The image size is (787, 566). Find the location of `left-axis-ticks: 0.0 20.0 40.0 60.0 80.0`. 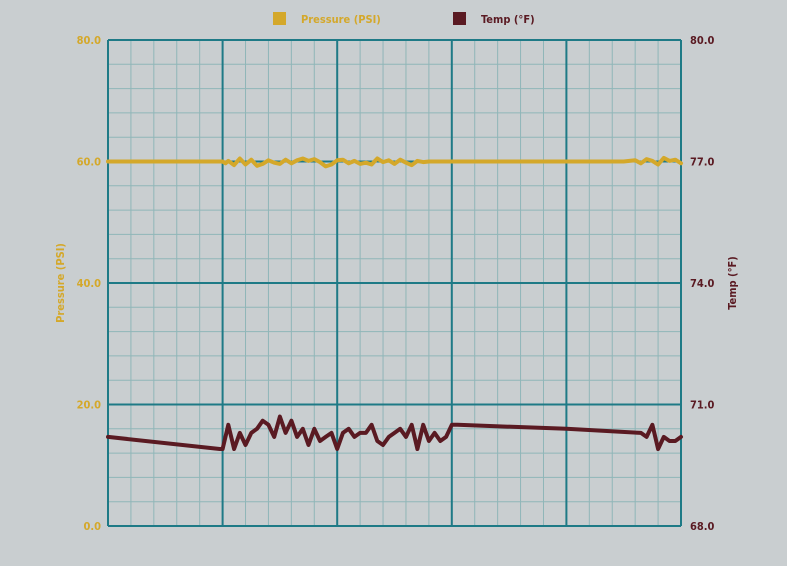

left-axis-ticks: 0.0 20.0 40.0 60.0 80.0 is located at coordinates (89, 283).